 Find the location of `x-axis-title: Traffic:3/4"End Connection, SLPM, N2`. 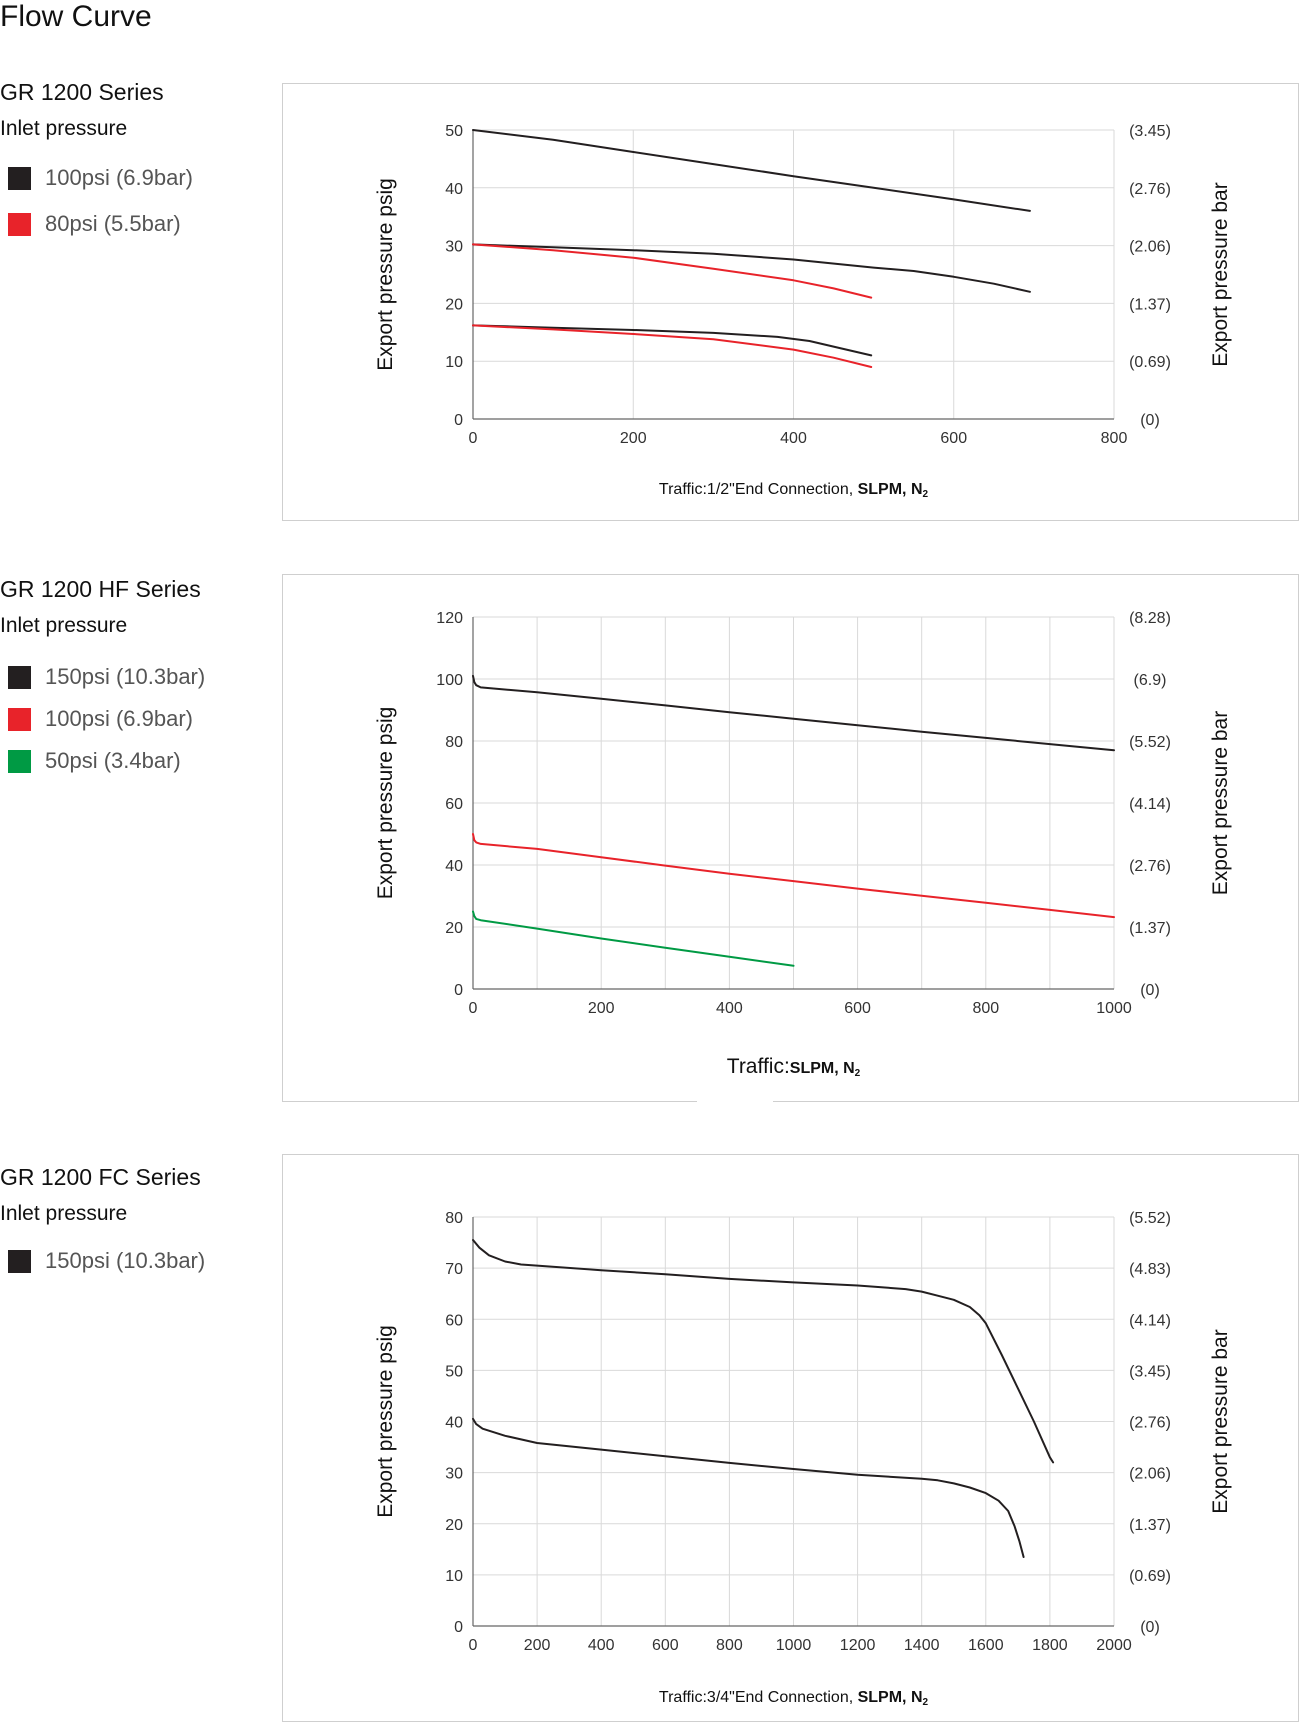

x-axis-title: Traffic:3/4"End Connection, SLPM, N2 is located at coordinates (794, 1698).